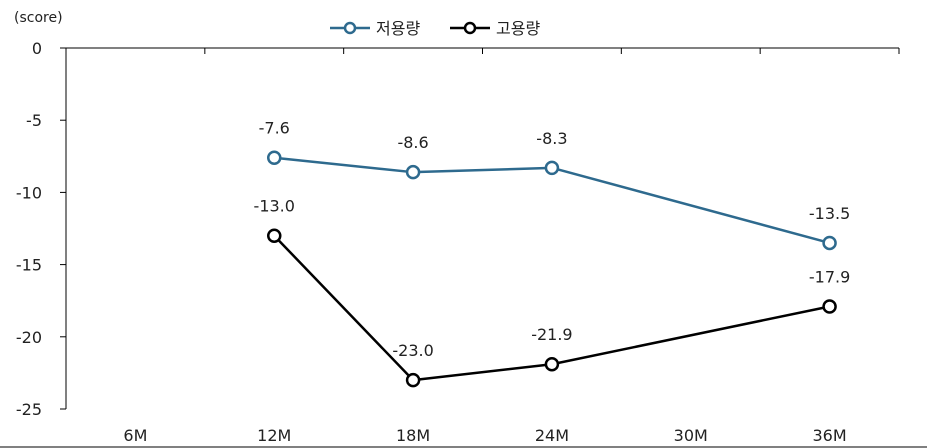 This screenshot has width=927, height=448. I want to click on y-tick-label: -5, so click(34, 120).